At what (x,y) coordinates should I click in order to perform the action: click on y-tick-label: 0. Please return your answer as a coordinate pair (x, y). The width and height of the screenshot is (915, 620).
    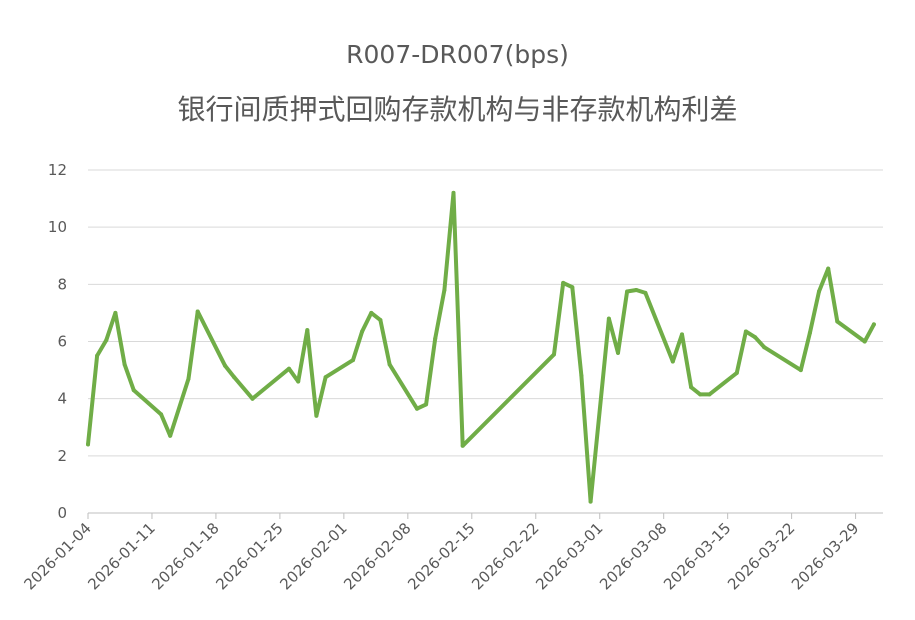
    Looking at the image, I should click on (62, 513).